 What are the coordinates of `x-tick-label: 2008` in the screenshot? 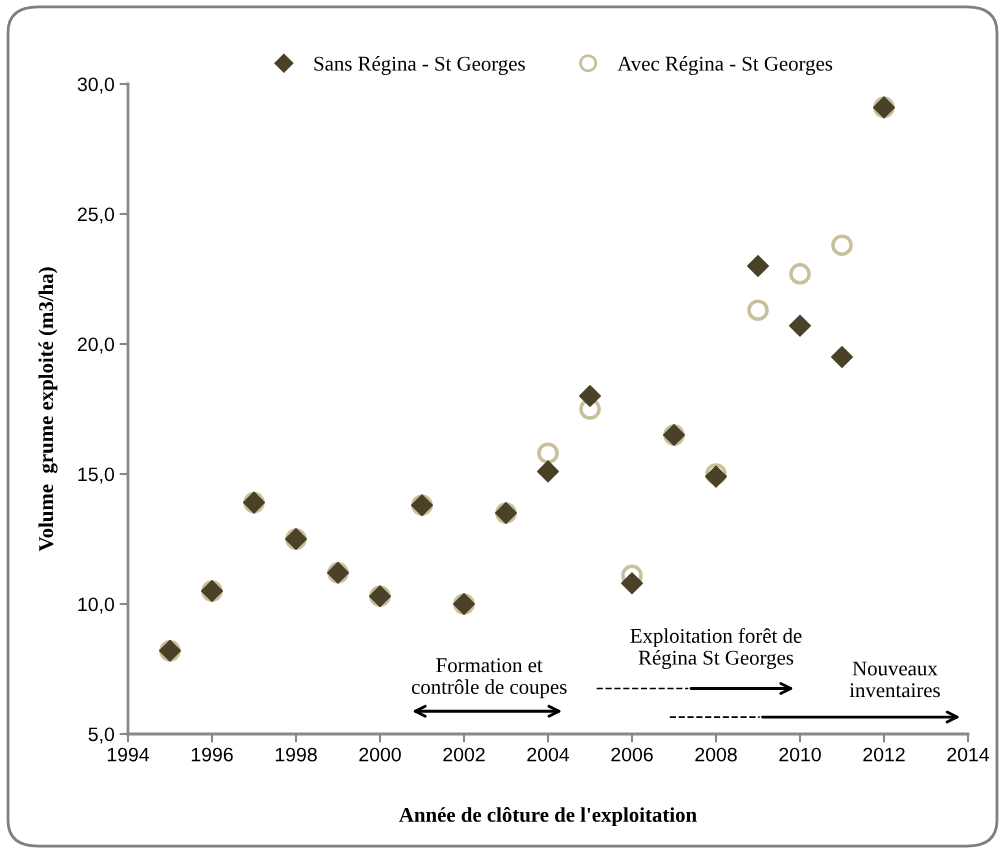 It's located at (716, 754).